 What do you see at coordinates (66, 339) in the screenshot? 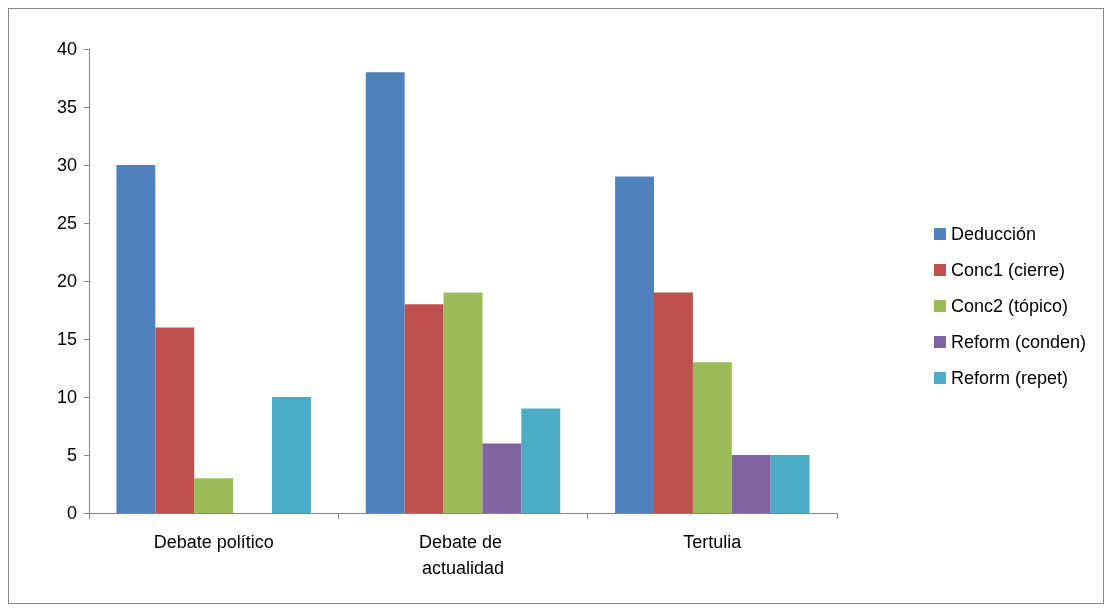
I see `y-tick-label: 15` at bounding box center [66, 339].